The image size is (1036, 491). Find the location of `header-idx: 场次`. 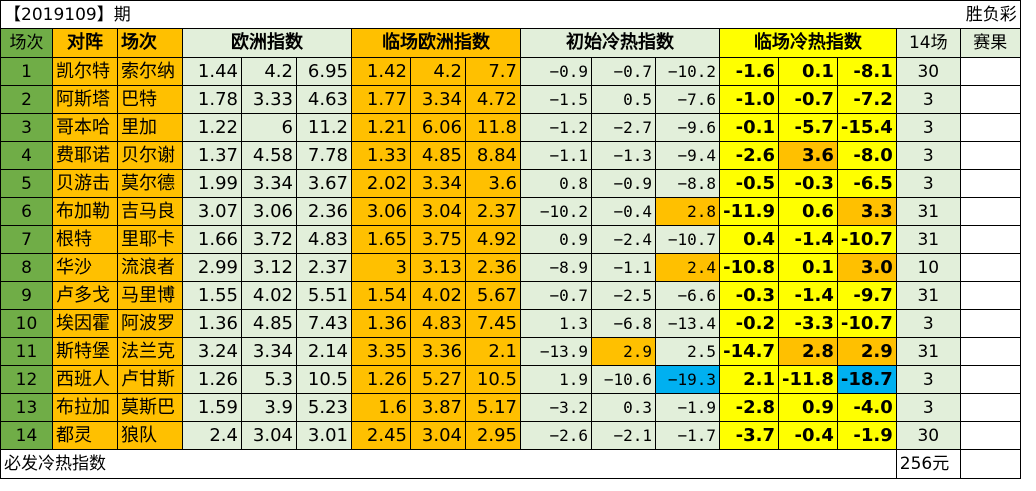

header-idx: 场次 is located at coordinates (26, 43).